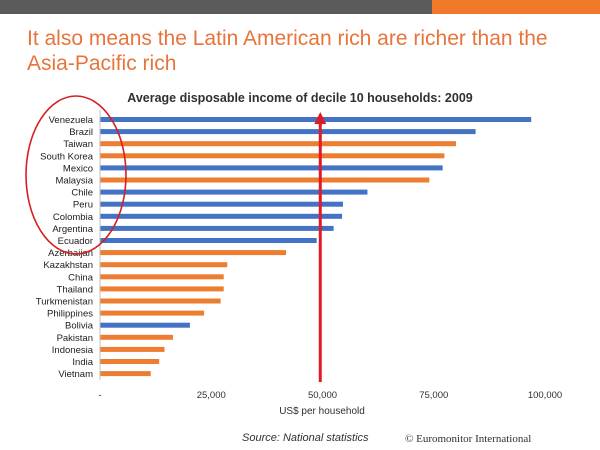  I want to click on x-tick-label: 25,000, so click(211, 395).